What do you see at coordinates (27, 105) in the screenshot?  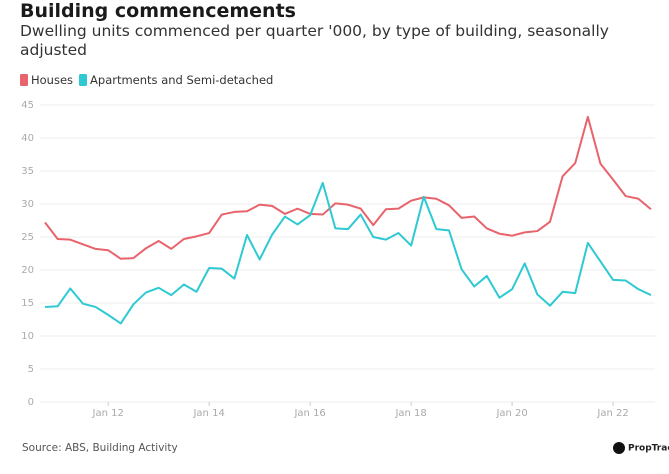 I see `y-tick-label: 45` at bounding box center [27, 105].